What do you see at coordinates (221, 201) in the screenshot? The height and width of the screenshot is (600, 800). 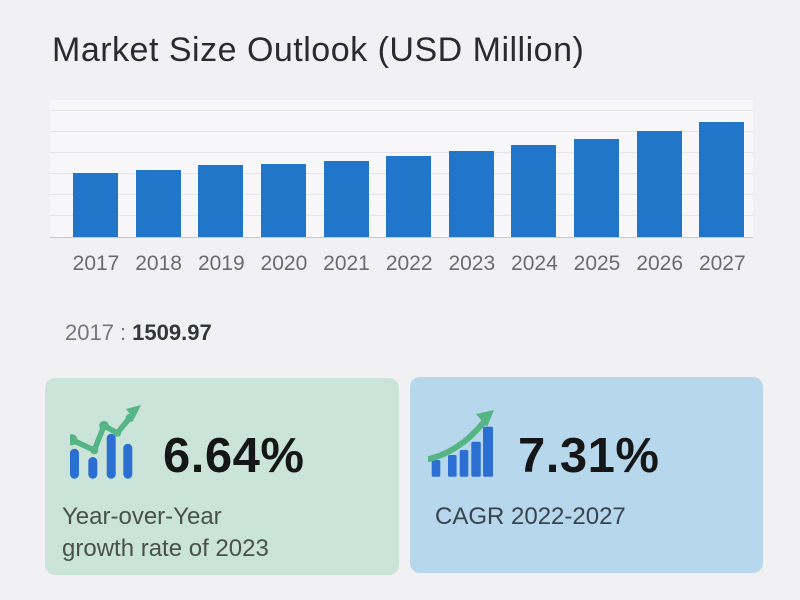 I see `bar-2019` at bounding box center [221, 201].